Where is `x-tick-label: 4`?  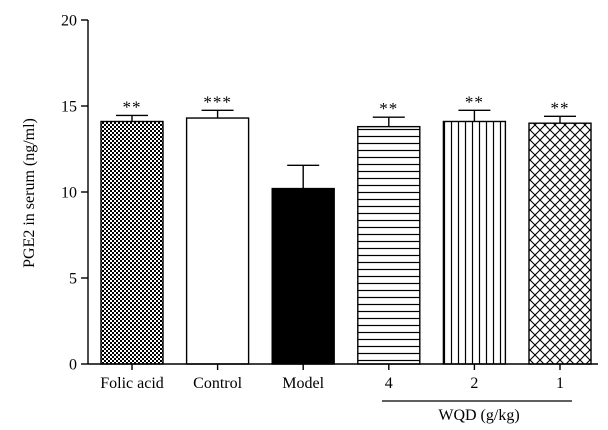 x-tick-label: 4 is located at coordinates (389, 383).